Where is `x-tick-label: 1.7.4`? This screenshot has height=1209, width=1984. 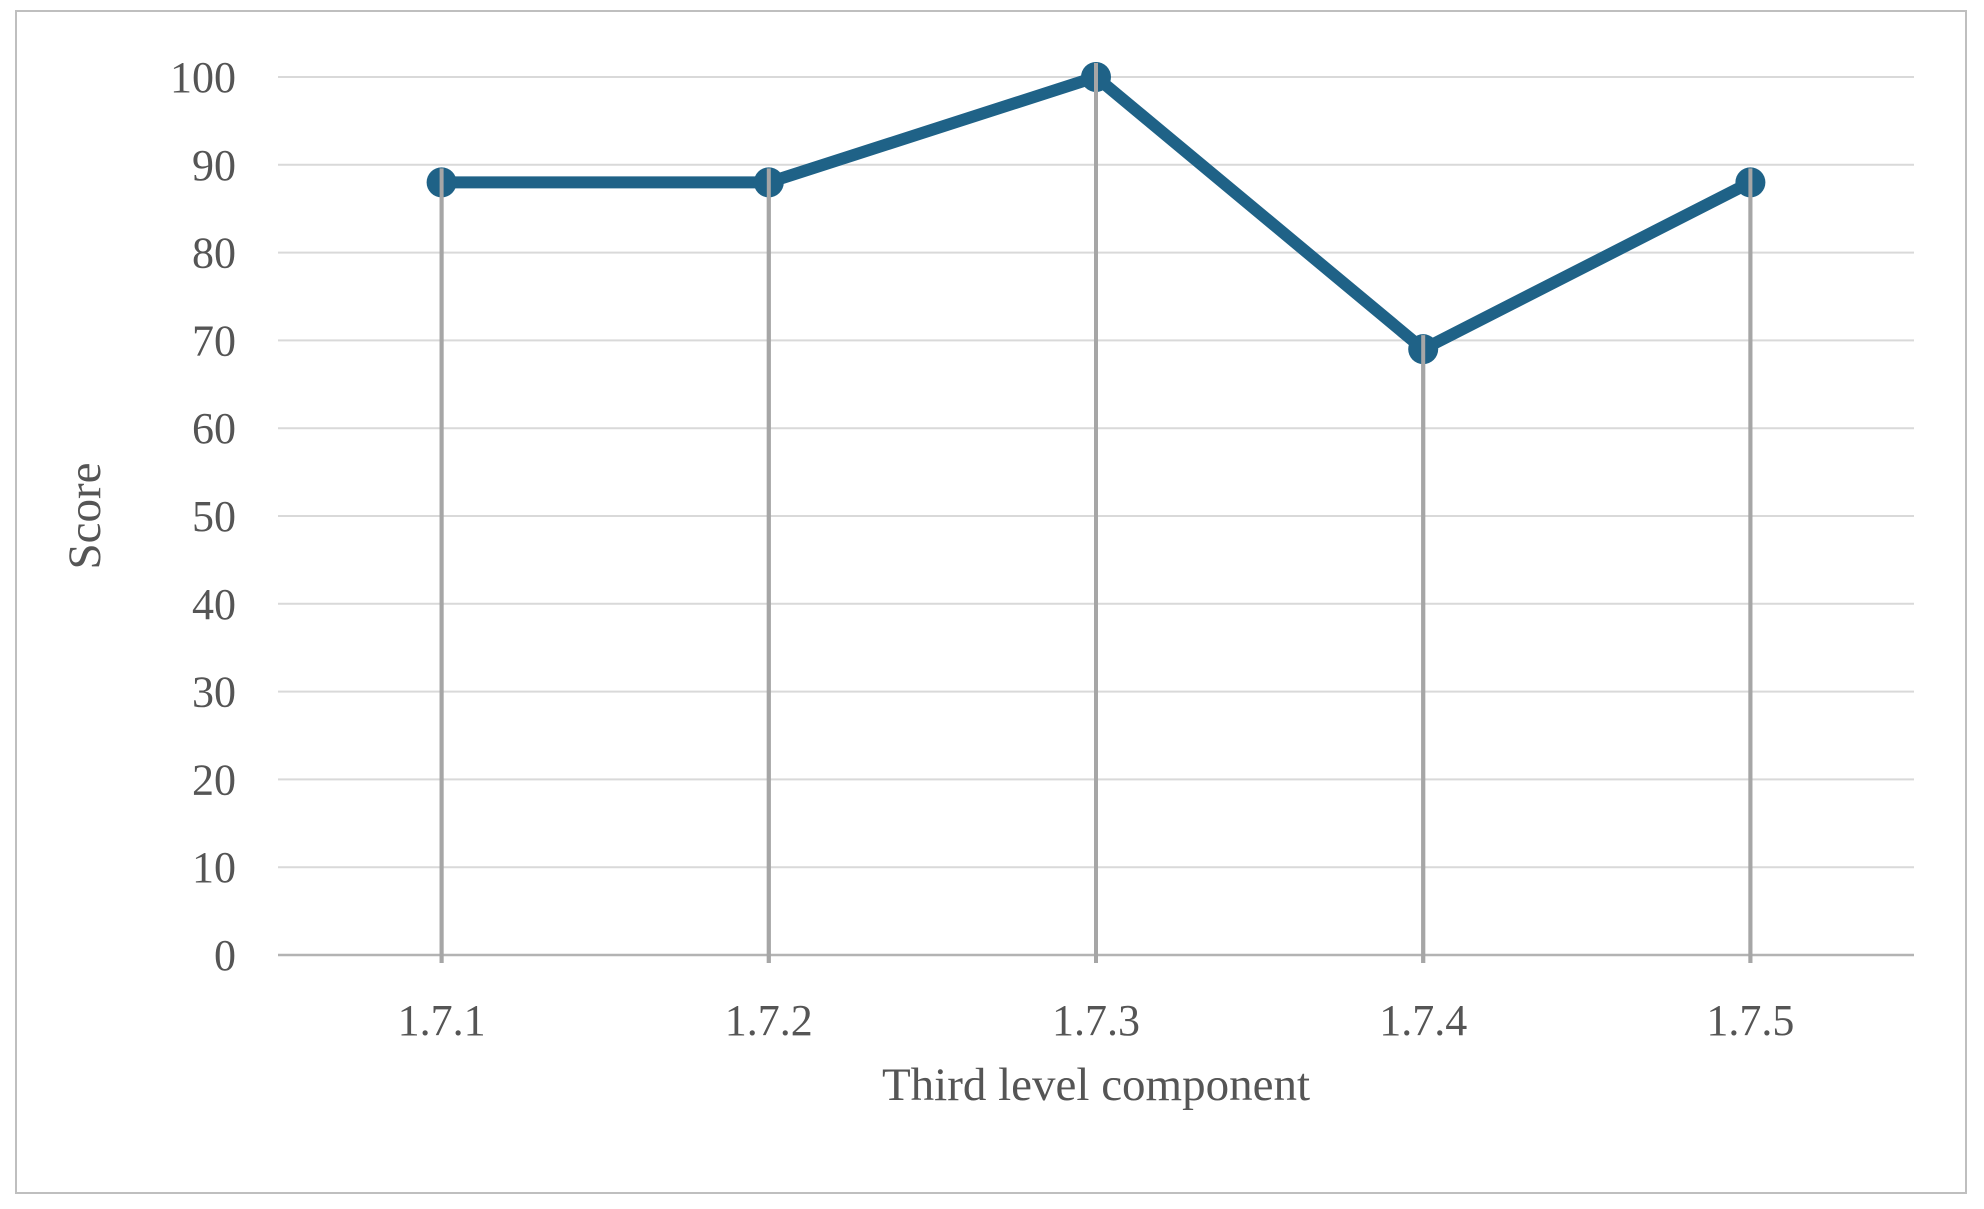 x-tick-label: 1.7.4 is located at coordinates (1423, 1020).